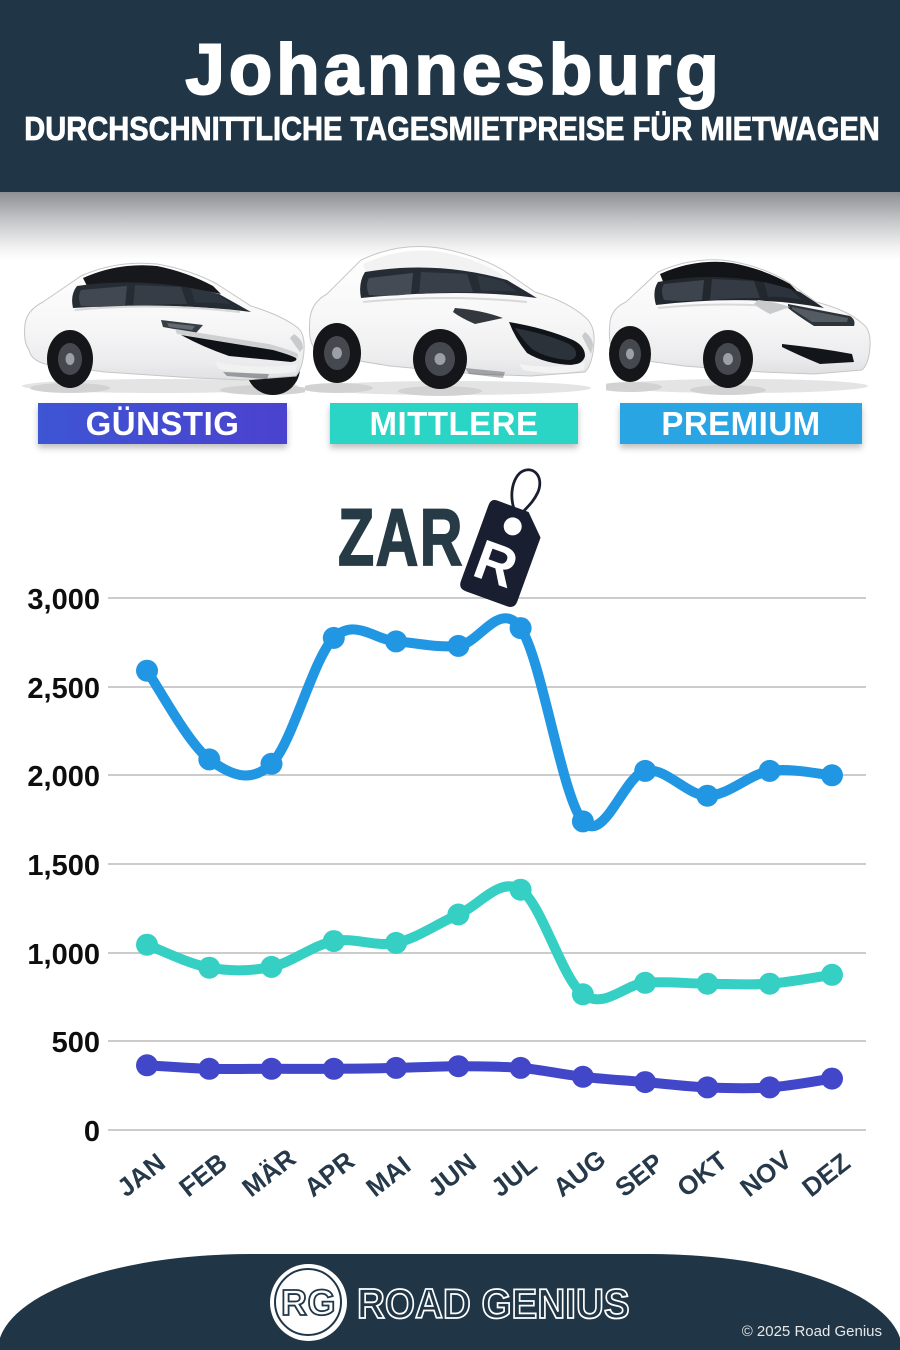 Image resolution: width=900 pixels, height=1350 pixels. Describe the element at coordinates (765, 1173) in the screenshot. I see `svg-text: NOV` at that location.